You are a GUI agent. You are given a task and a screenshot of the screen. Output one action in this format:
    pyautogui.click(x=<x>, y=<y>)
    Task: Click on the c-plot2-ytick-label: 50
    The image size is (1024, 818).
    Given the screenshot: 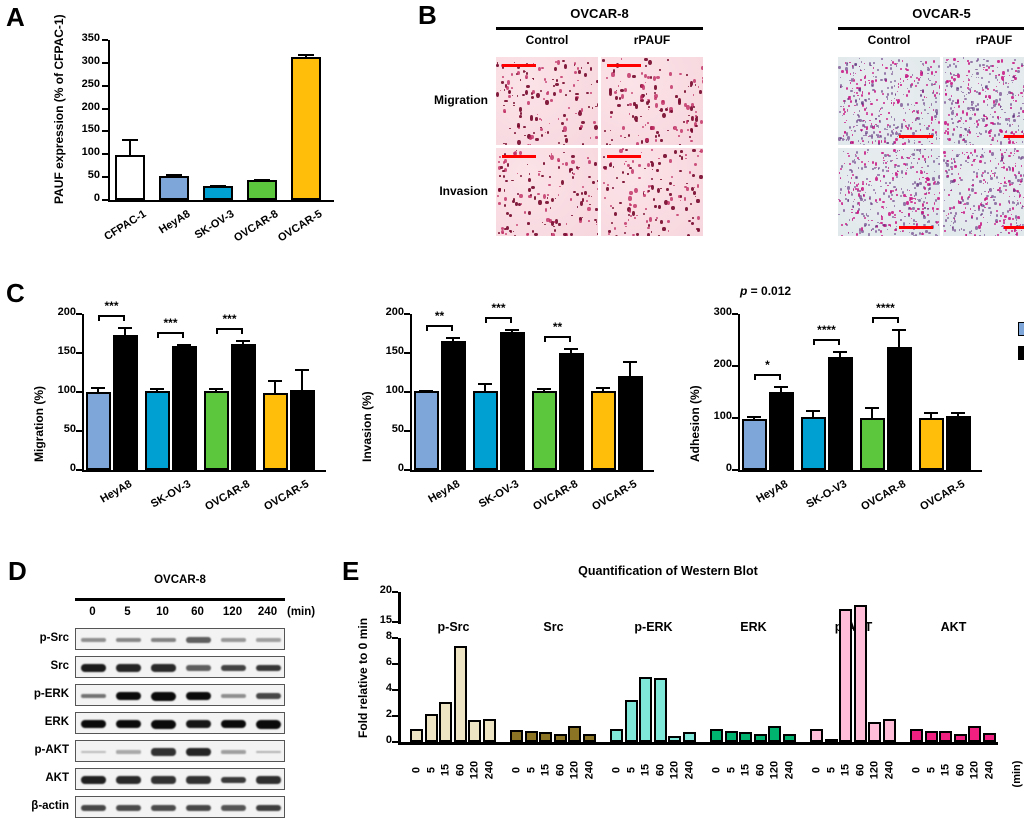 What is the action you would take?
    pyautogui.click(x=397, y=429)
    